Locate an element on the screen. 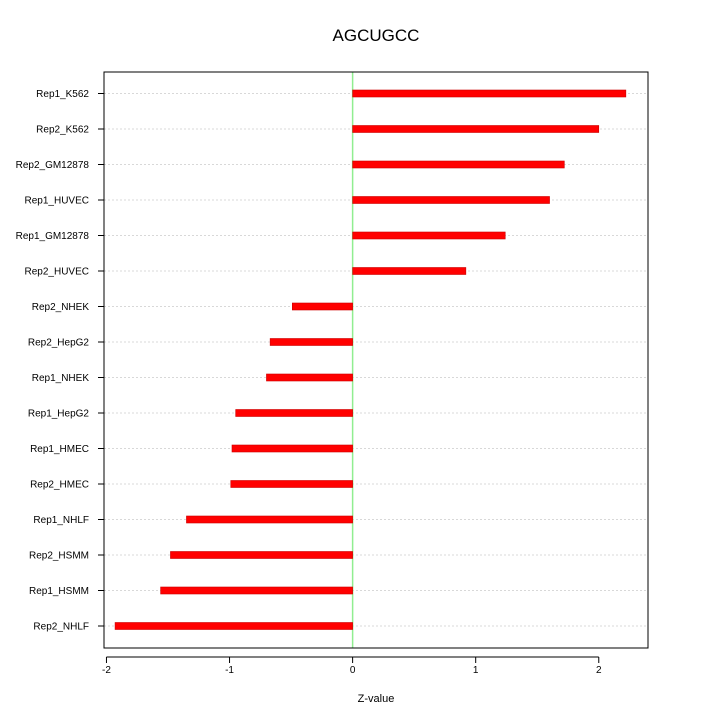 This screenshot has width=720, height=720. y-tick-label: Rep1_NHEK is located at coordinates (61, 378).